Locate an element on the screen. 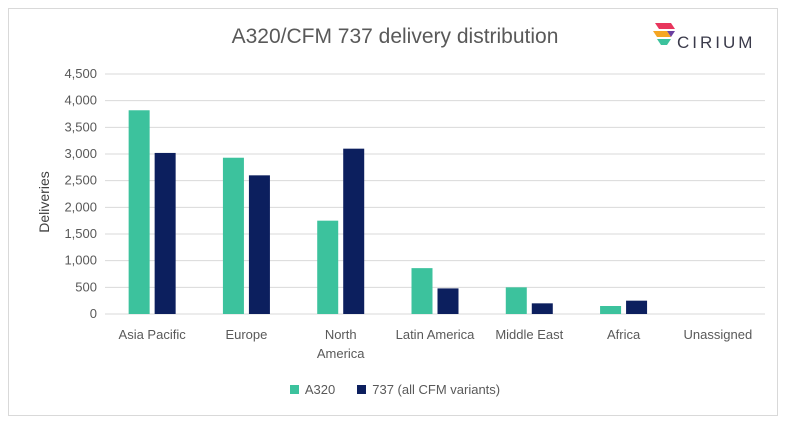  bar-737-middle-east is located at coordinates (542, 308).